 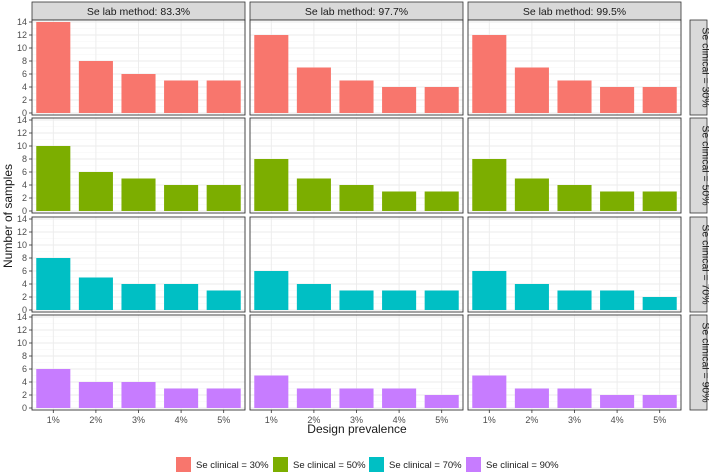 What do you see at coordinates (222, 464) in the screenshot?
I see `legend-item: Se clinical = 30%` at bounding box center [222, 464].